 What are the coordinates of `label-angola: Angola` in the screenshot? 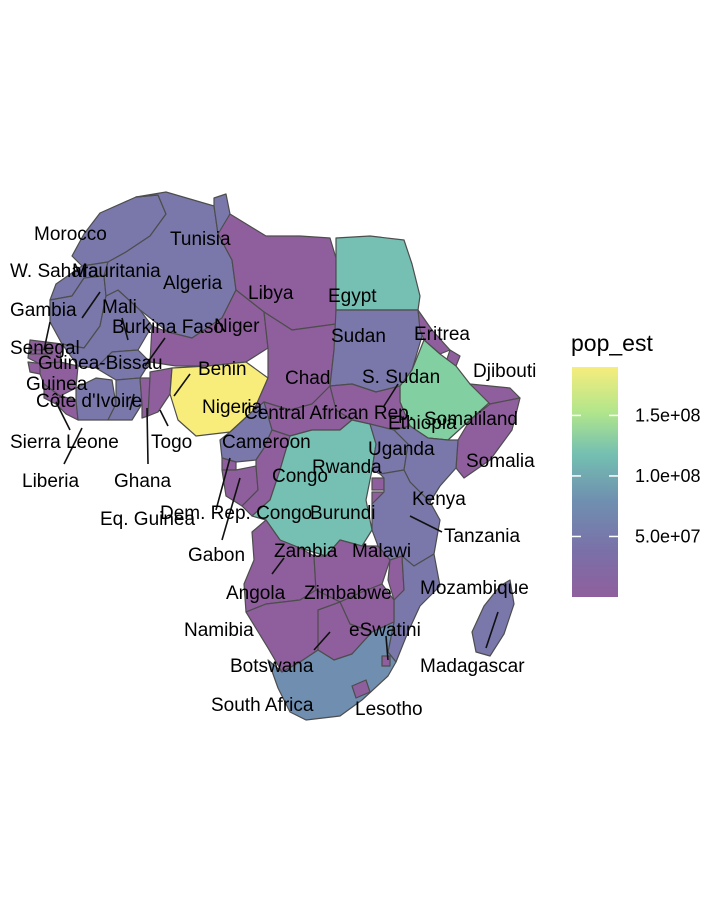 It's located at (256, 593).